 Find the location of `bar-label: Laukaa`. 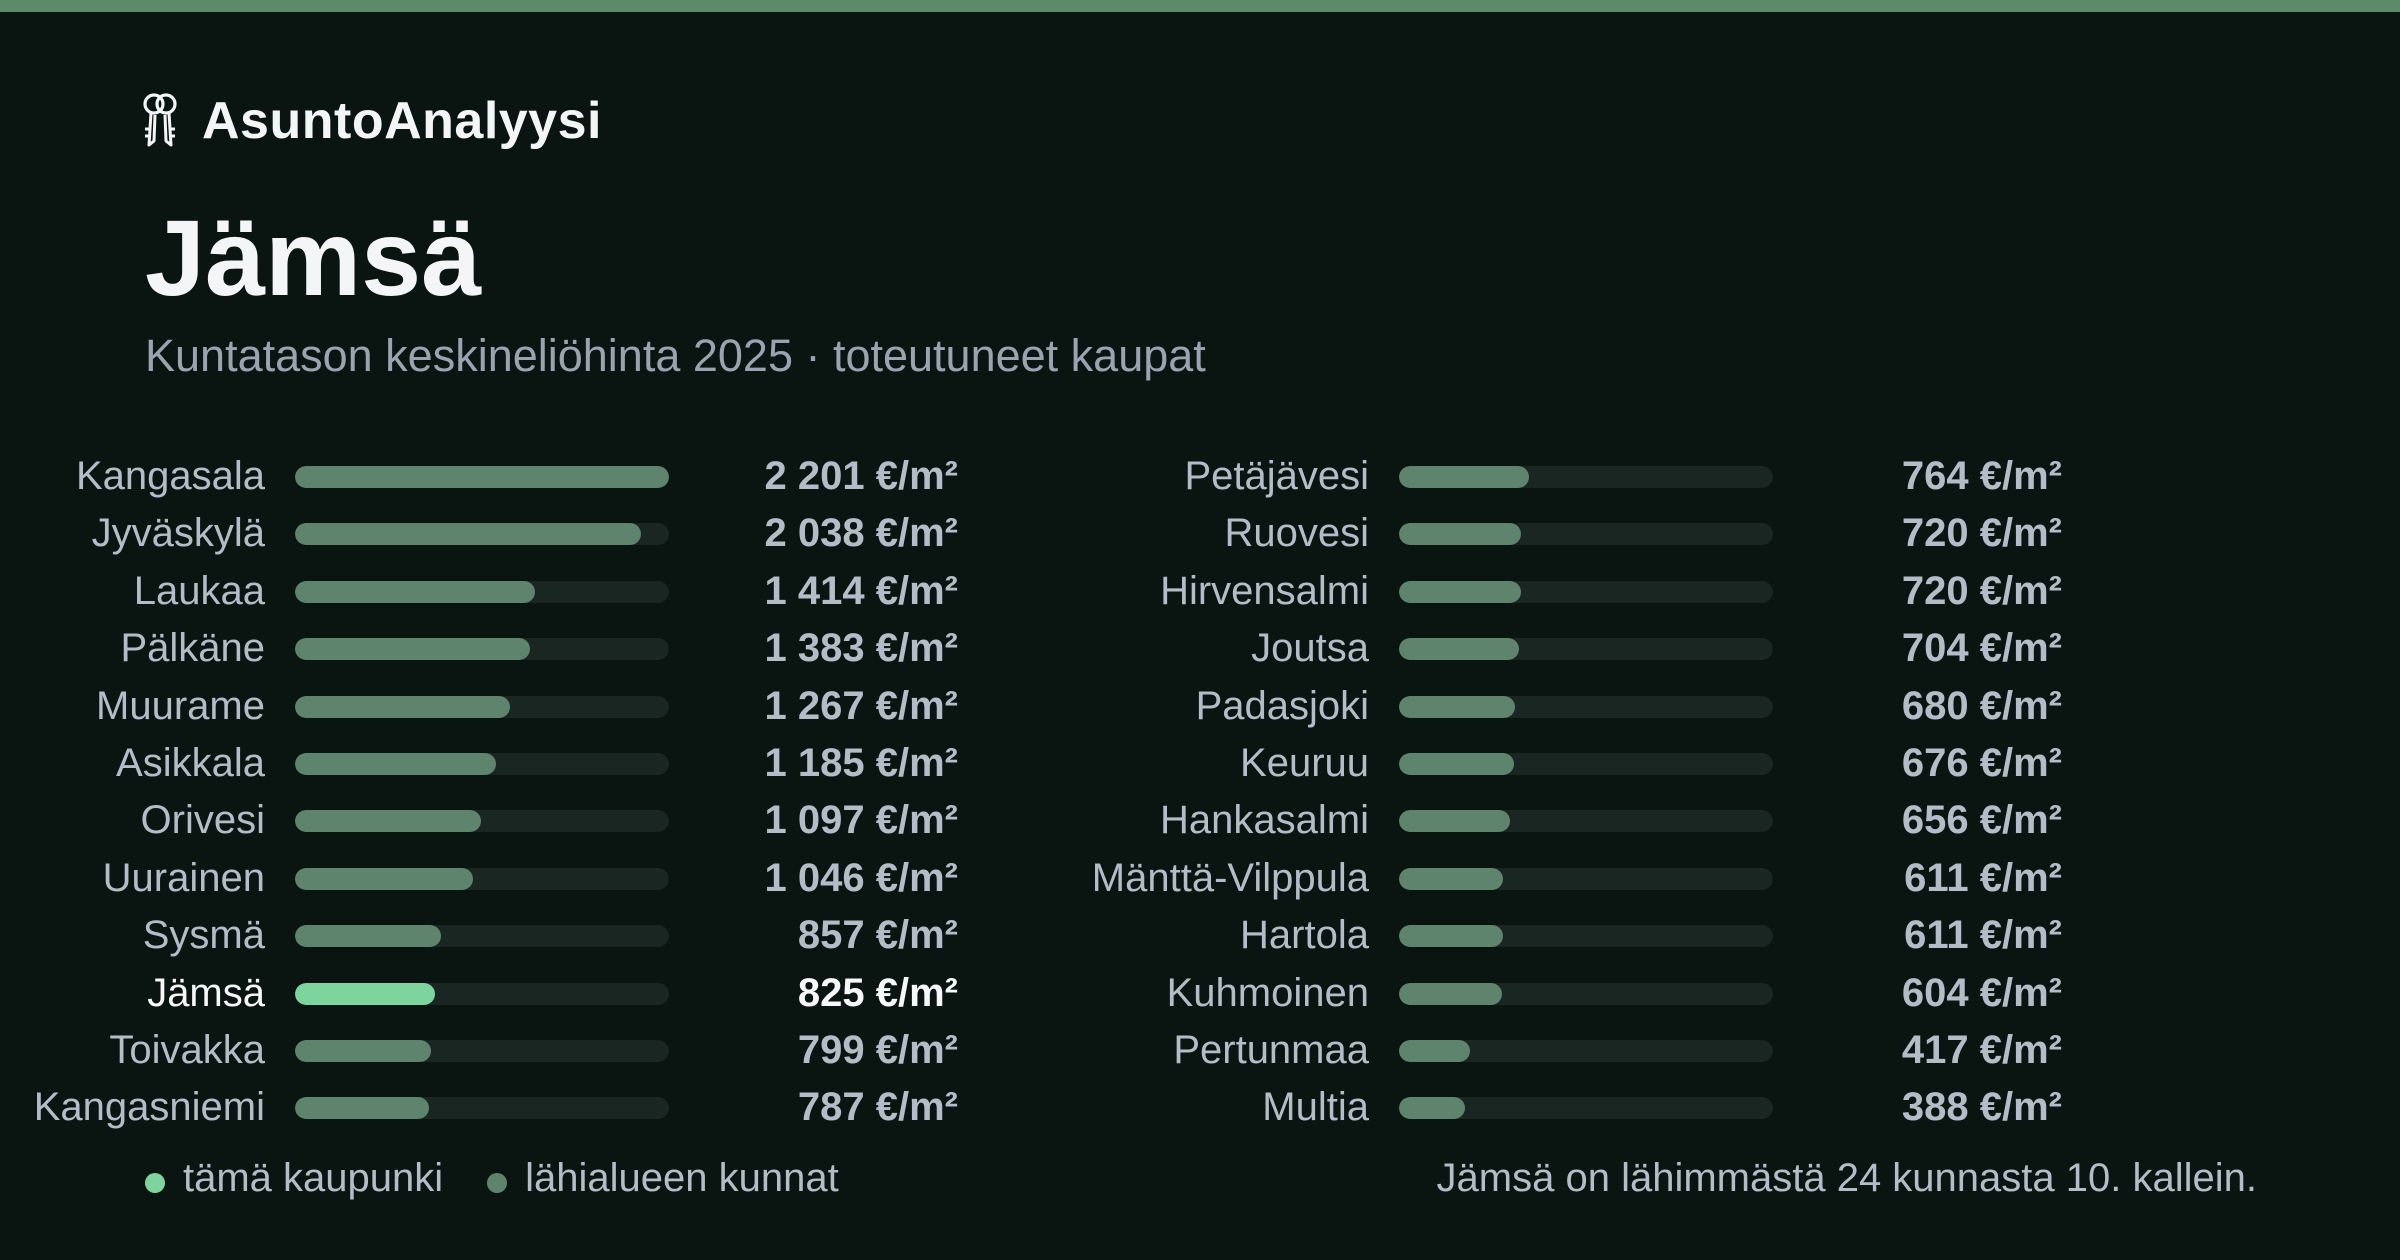

bar-label: Laukaa is located at coordinates (199, 590).